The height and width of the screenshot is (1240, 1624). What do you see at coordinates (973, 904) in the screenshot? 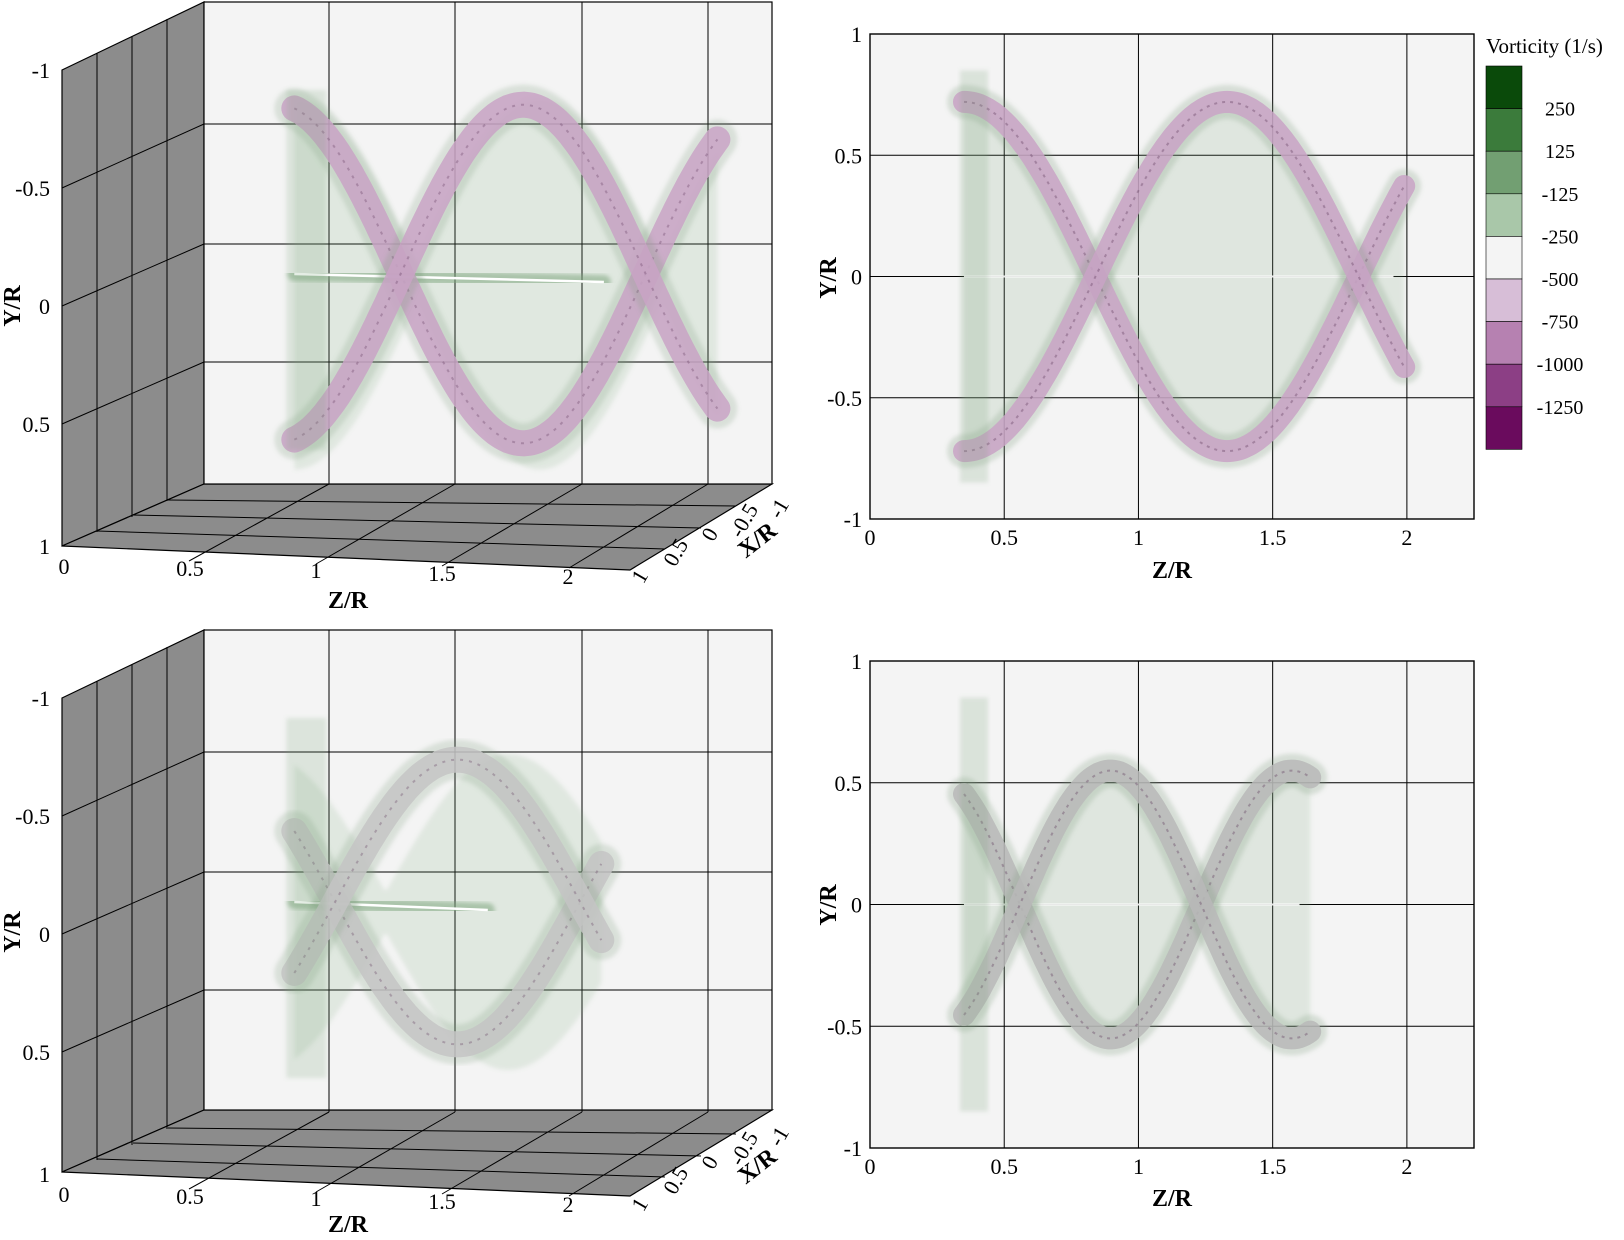
I see `shedding-band` at bounding box center [973, 904].